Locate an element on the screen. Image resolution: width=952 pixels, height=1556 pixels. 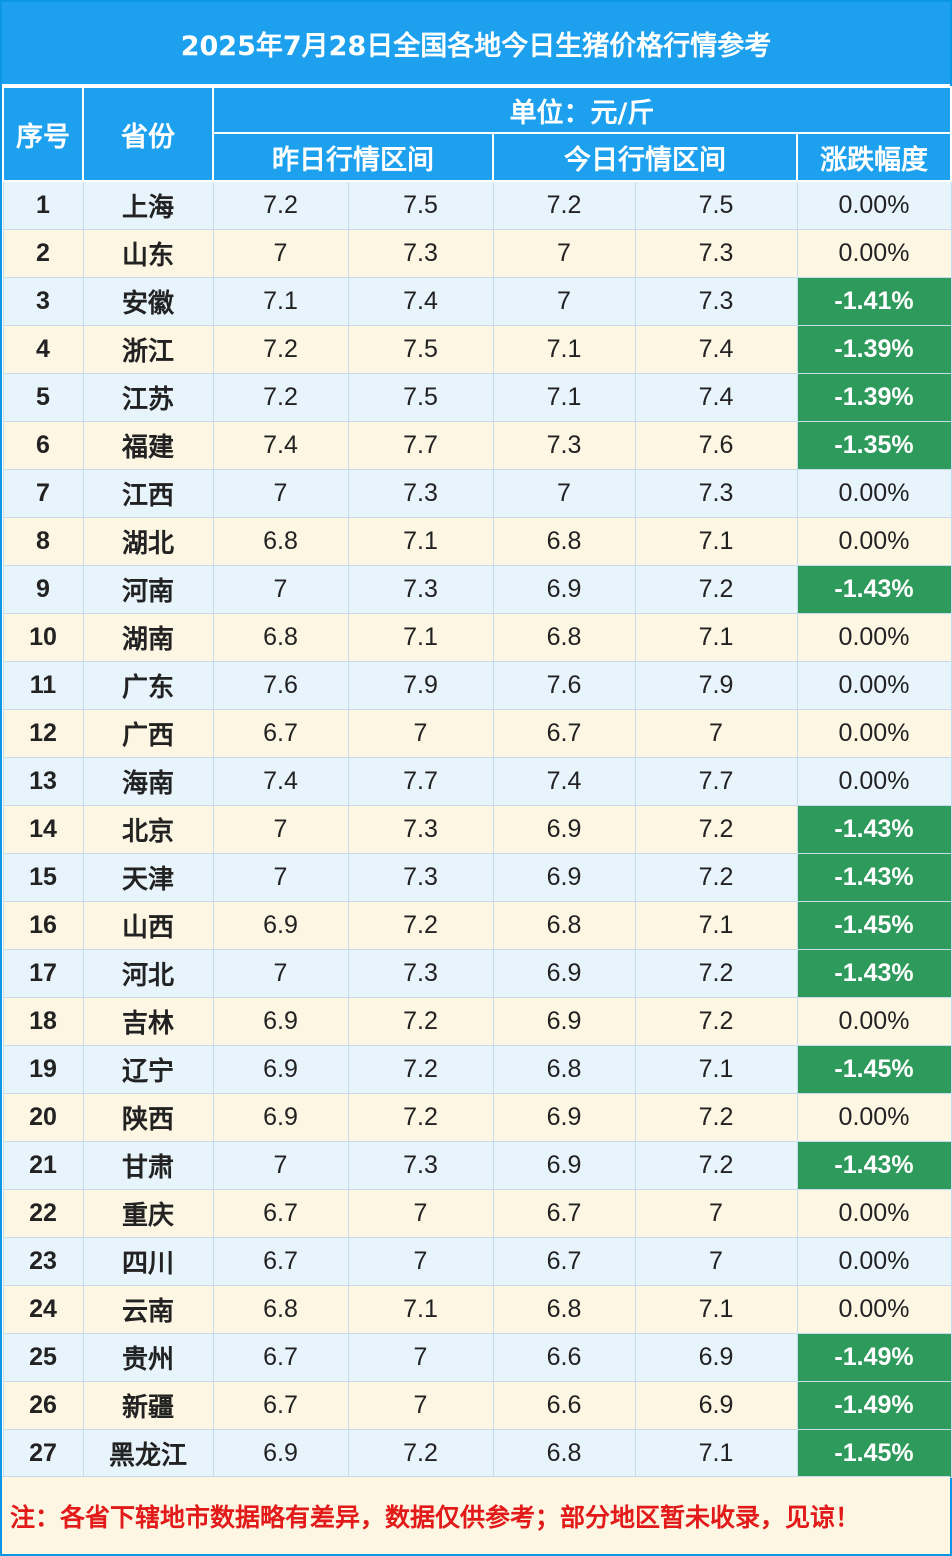
cell-today-low: 6.8 is located at coordinates (564, 925).